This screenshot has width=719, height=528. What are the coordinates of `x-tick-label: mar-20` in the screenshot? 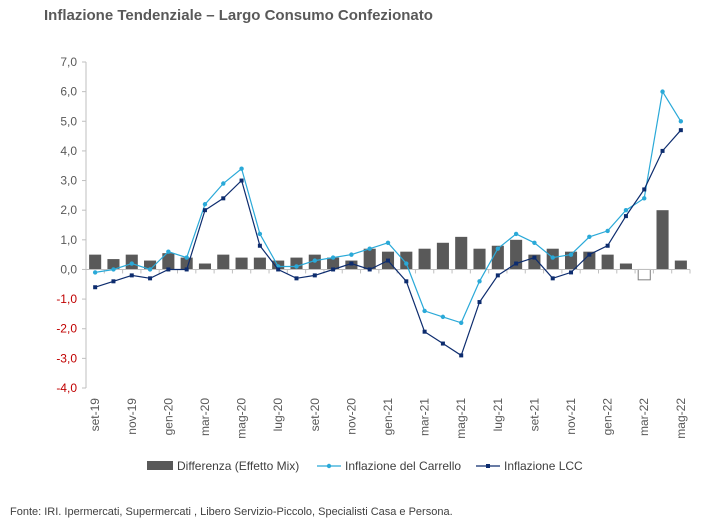 It's located at (205, 417).